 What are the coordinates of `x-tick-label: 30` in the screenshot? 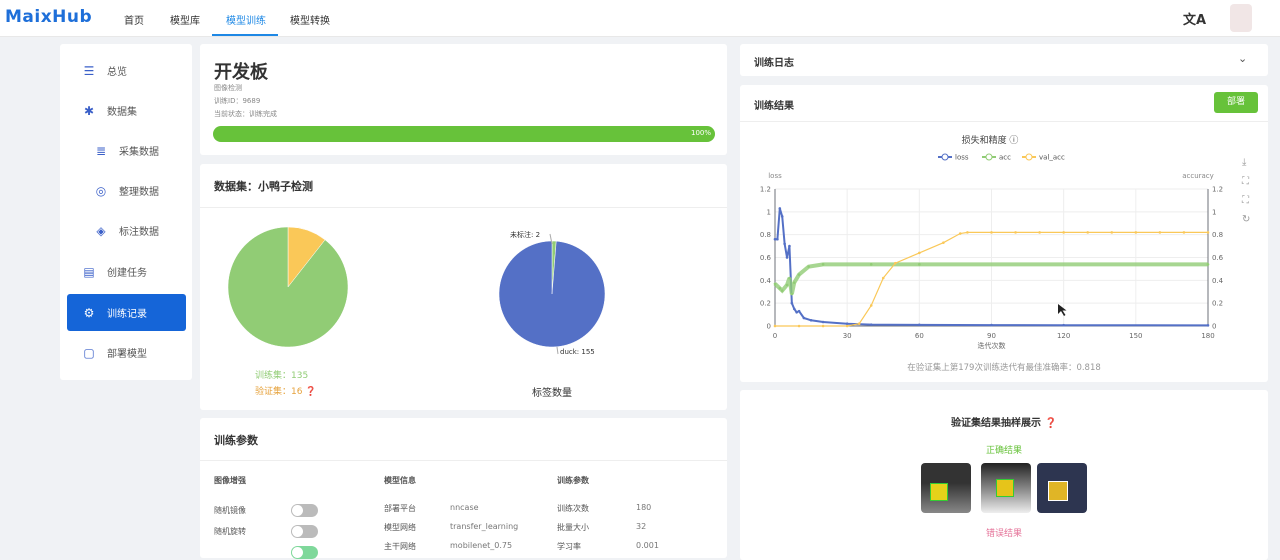 It's located at (847, 336).